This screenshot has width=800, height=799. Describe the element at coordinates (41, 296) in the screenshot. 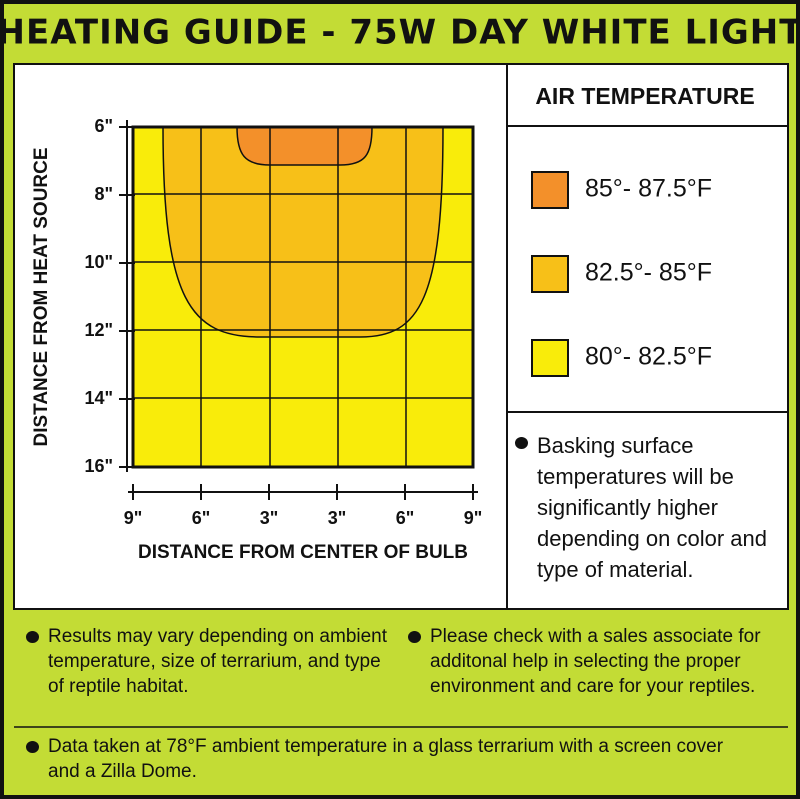

I see `y-axis-label: DISTANCE FROM HEAT SOURCE` at that location.